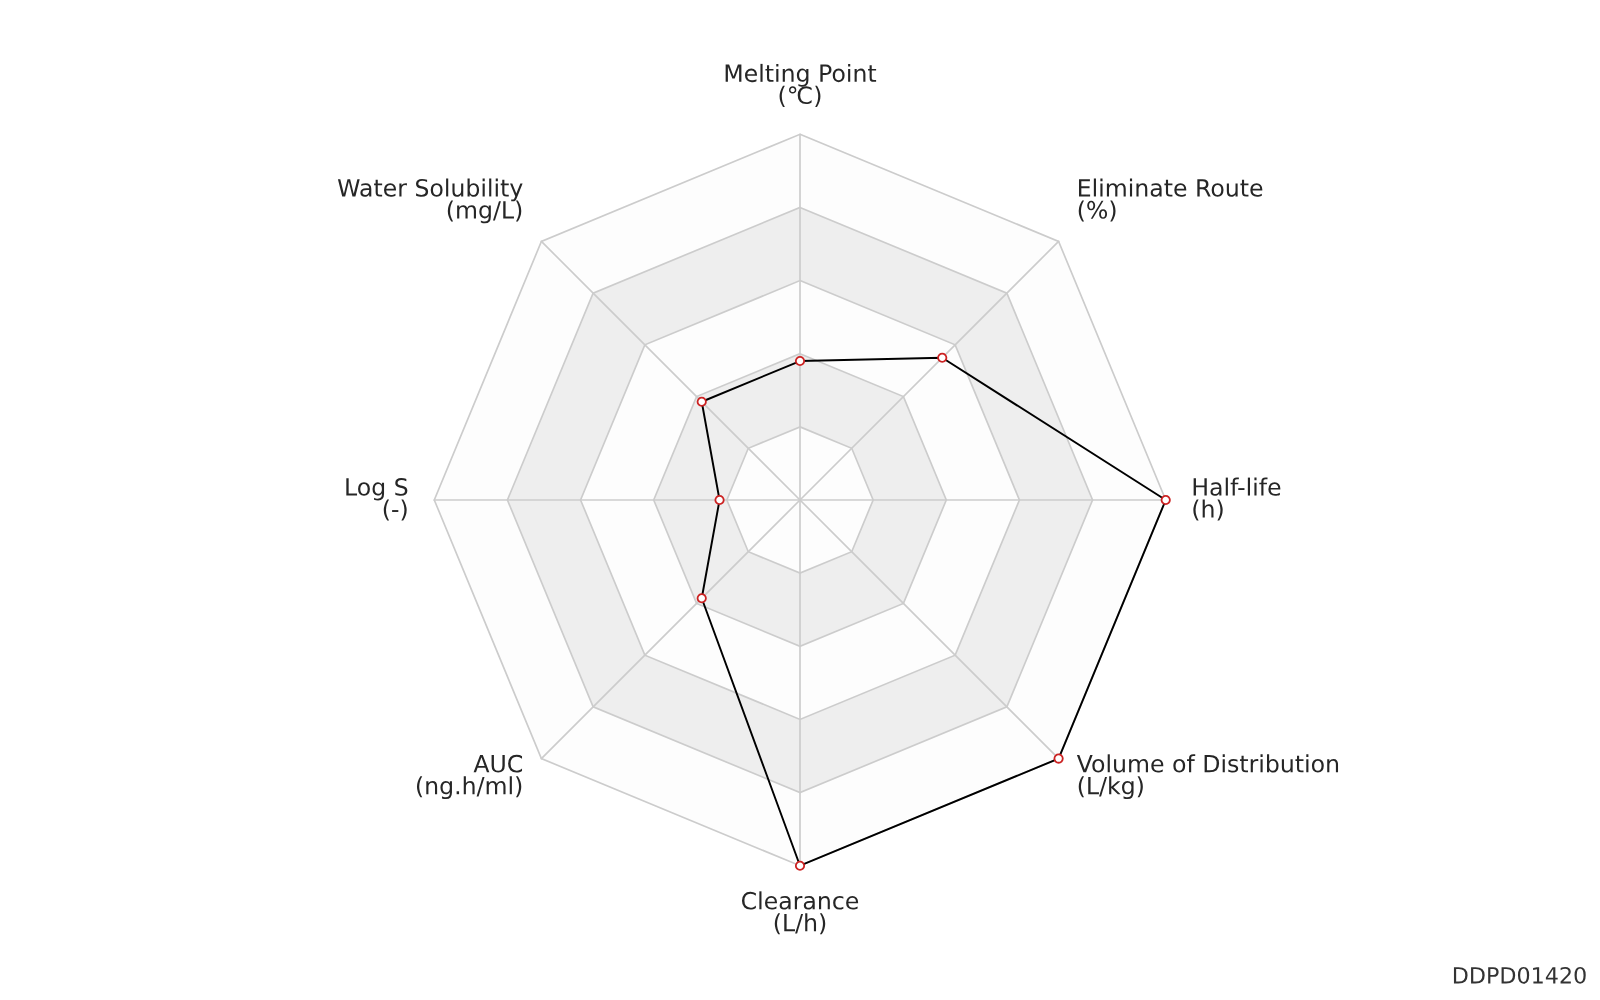 Image resolution: width=1600 pixels, height=1000 pixels. What do you see at coordinates (1207, 777) in the screenshot?
I see `spoke-label: Volume of Distribution (L/kg)` at bounding box center [1207, 777].